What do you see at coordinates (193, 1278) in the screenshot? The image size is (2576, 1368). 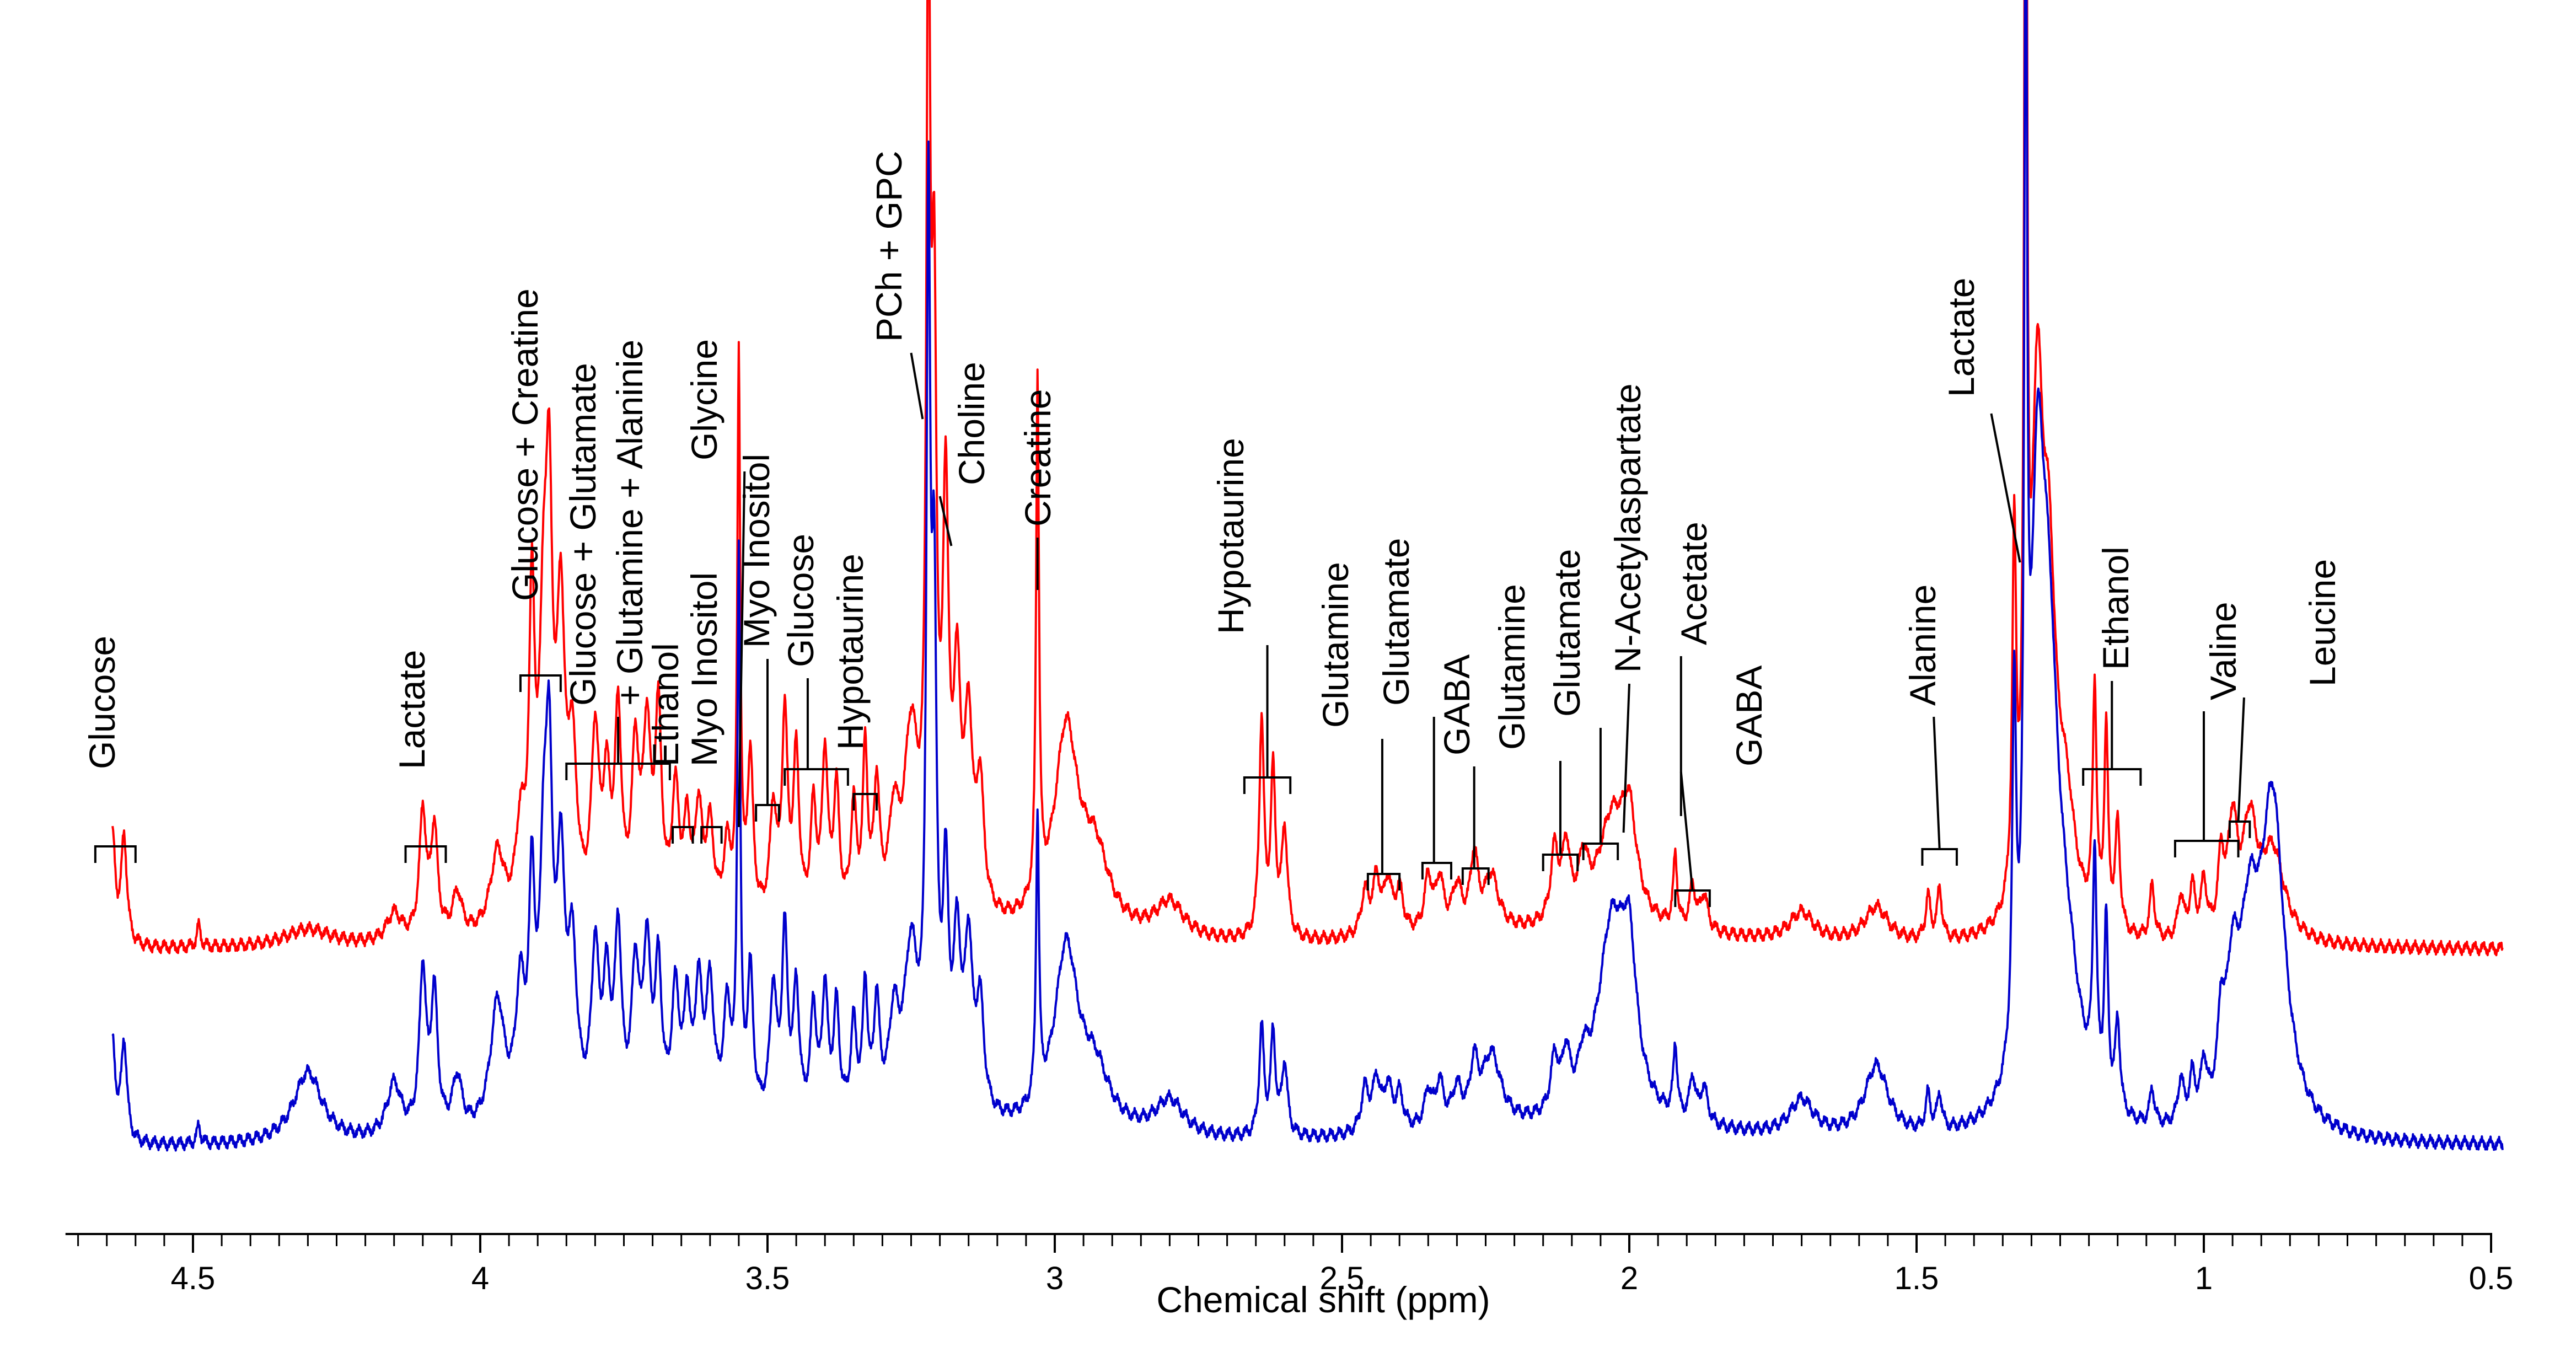 I see `x-tick-label: 4.5` at bounding box center [193, 1278].